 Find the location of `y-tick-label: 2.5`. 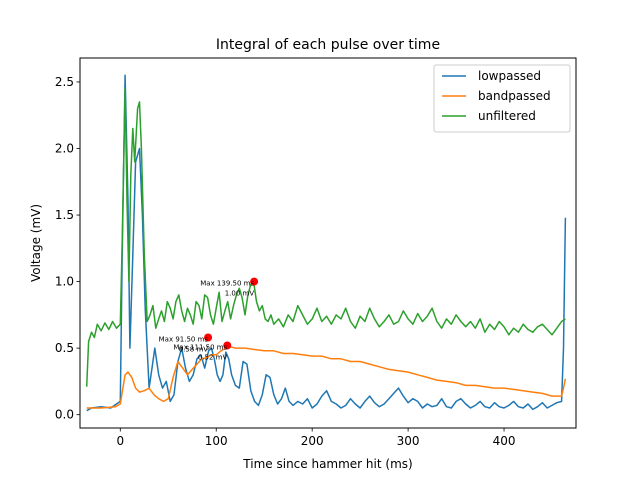

y-tick-label: 2.5 is located at coordinates (64, 82).